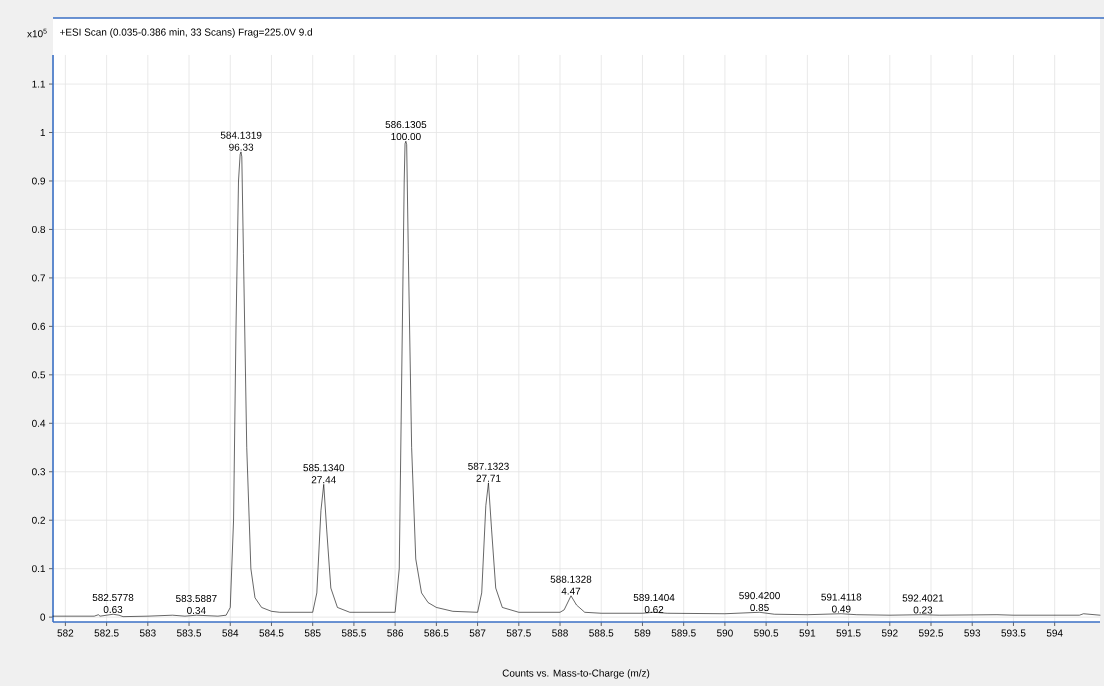 The width and height of the screenshot is (1104, 686). What do you see at coordinates (147, 633) in the screenshot?
I see `x-tick-label: 583` at bounding box center [147, 633].